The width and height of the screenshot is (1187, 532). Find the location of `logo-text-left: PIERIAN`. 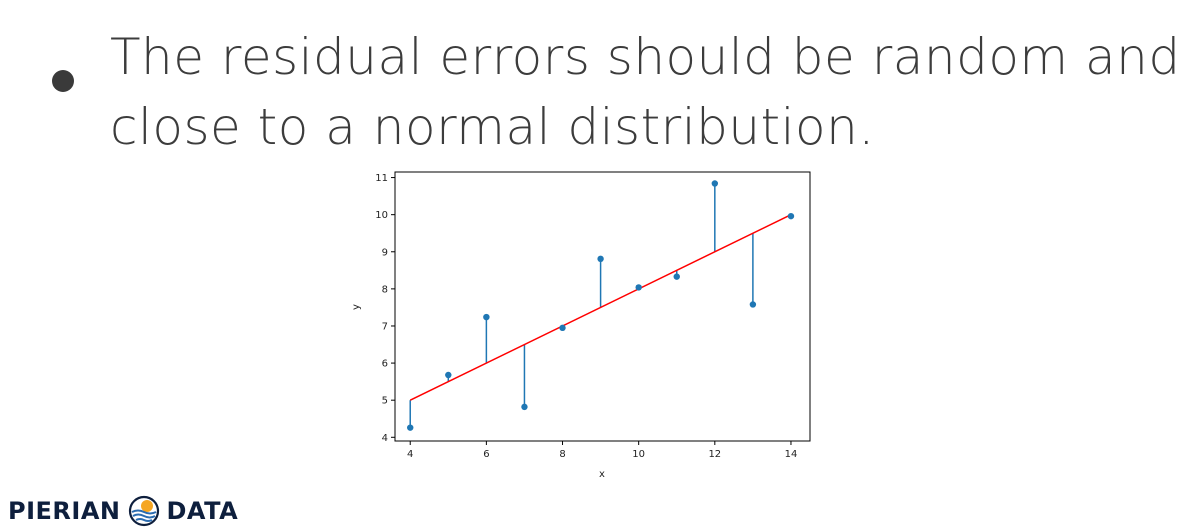

logo-text-left: PIERIAN is located at coordinates (64, 511).